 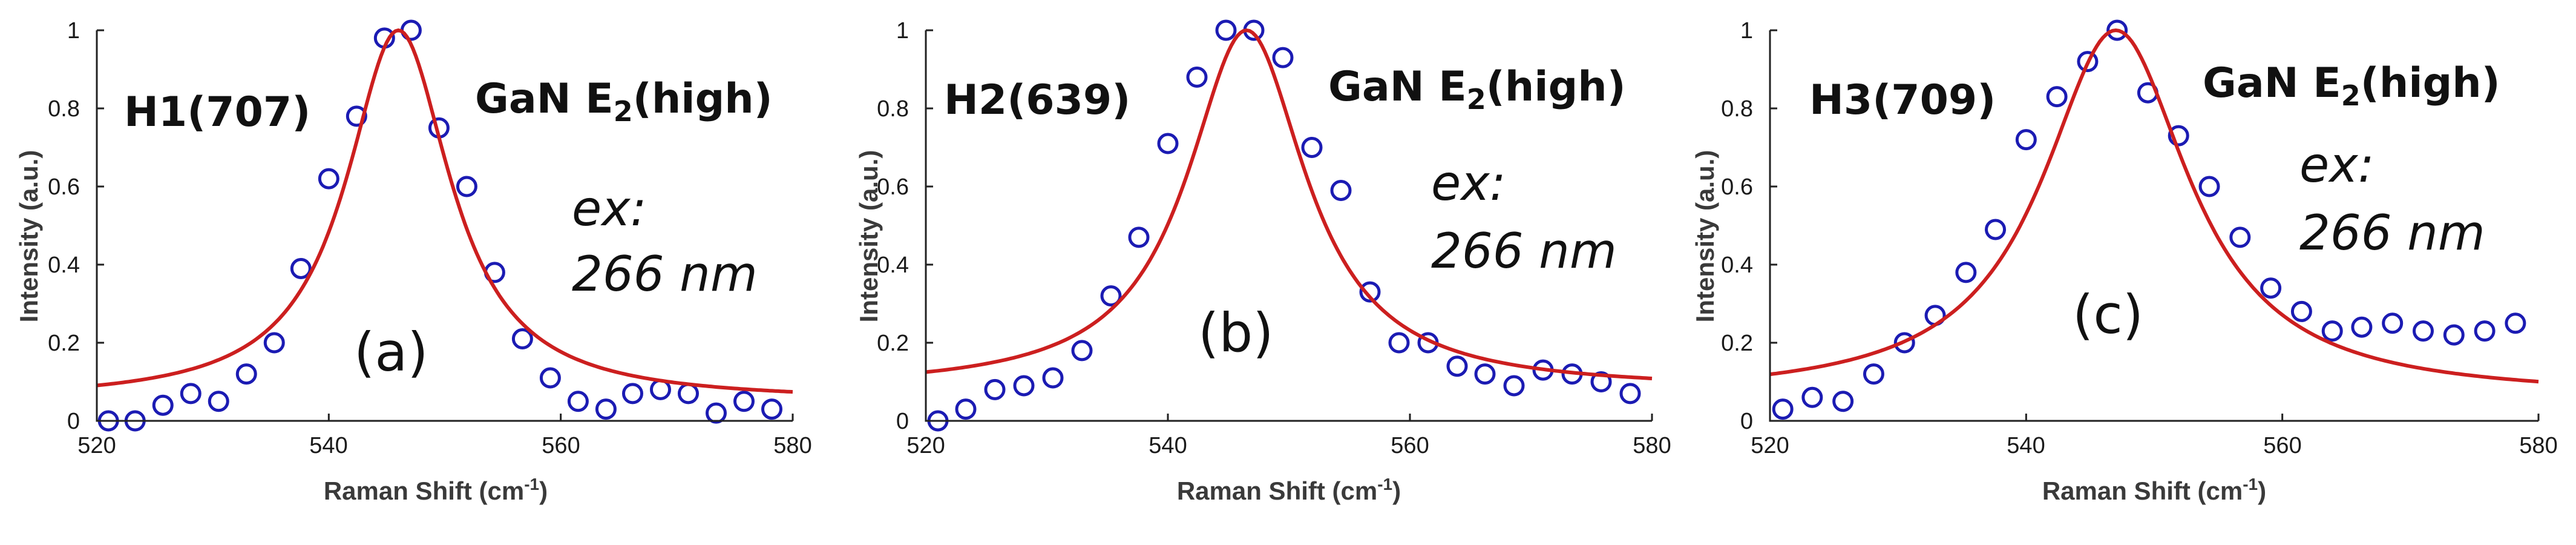 I want to click on panel-label: (c), so click(x=2108, y=314).